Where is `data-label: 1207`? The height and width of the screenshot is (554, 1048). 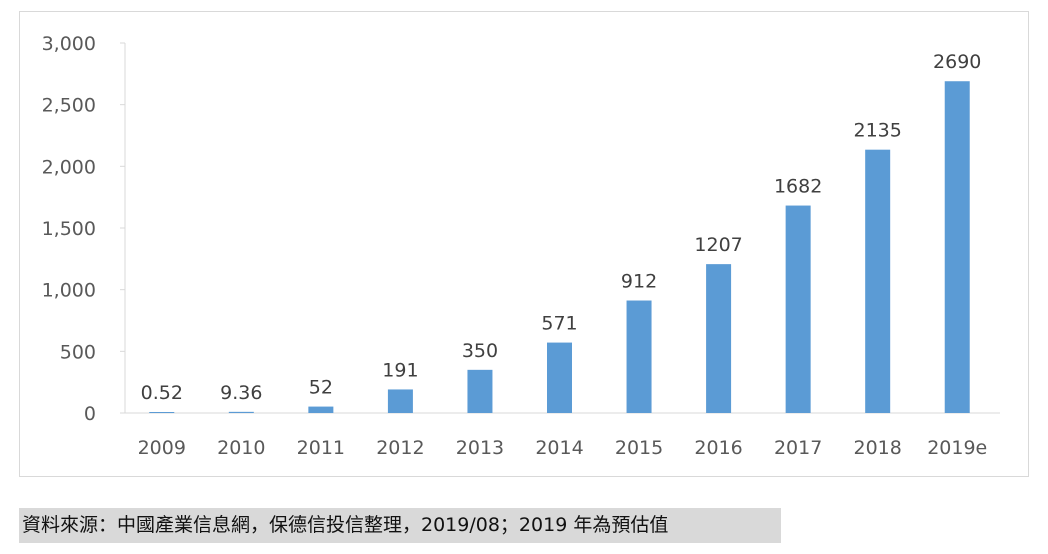 data-label: 1207 is located at coordinates (718, 245).